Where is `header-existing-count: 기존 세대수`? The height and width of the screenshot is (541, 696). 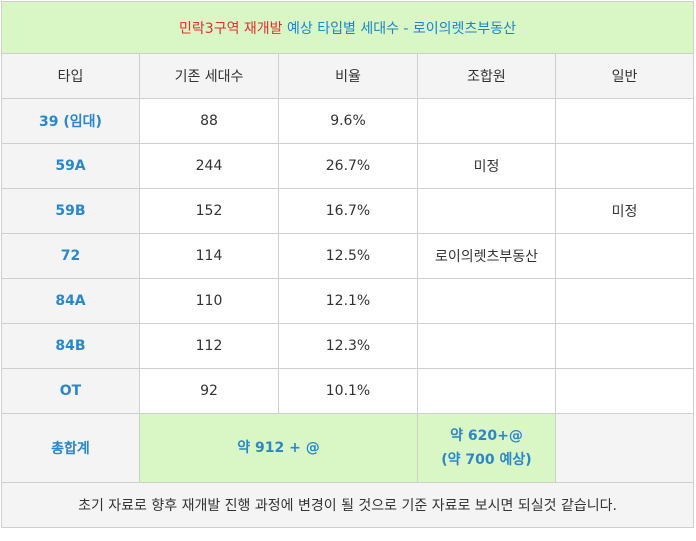 header-existing-count: 기존 세대수 is located at coordinates (209, 76).